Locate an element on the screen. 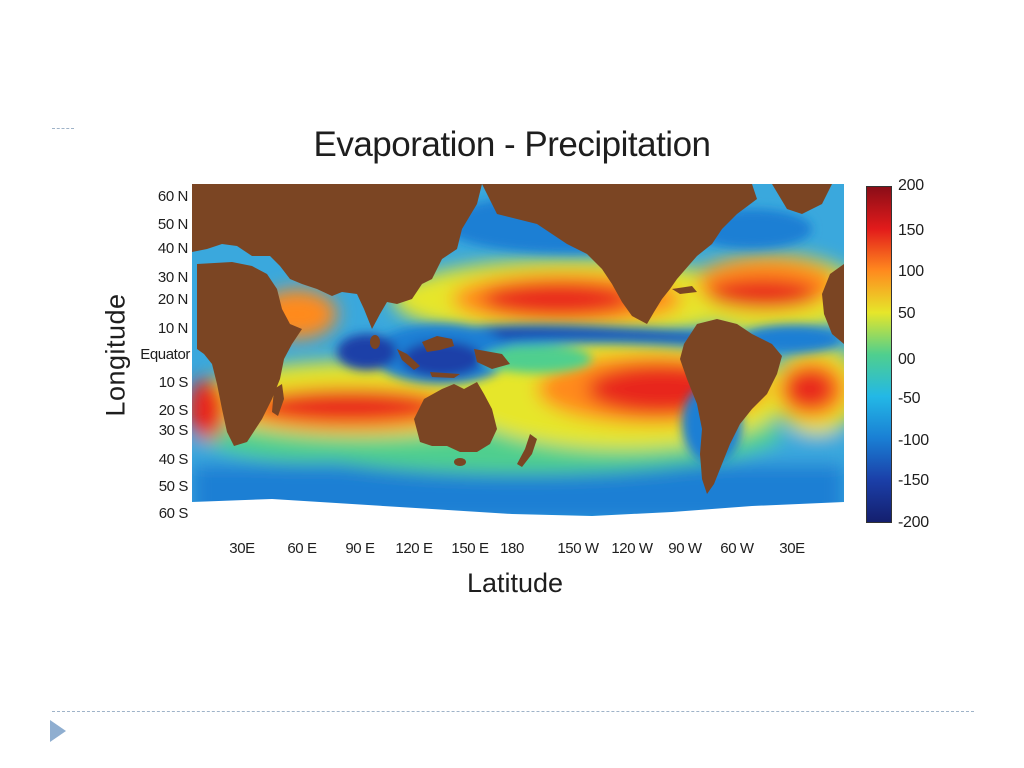  lon-tick: 60 W is located at coordinates (737, 548).